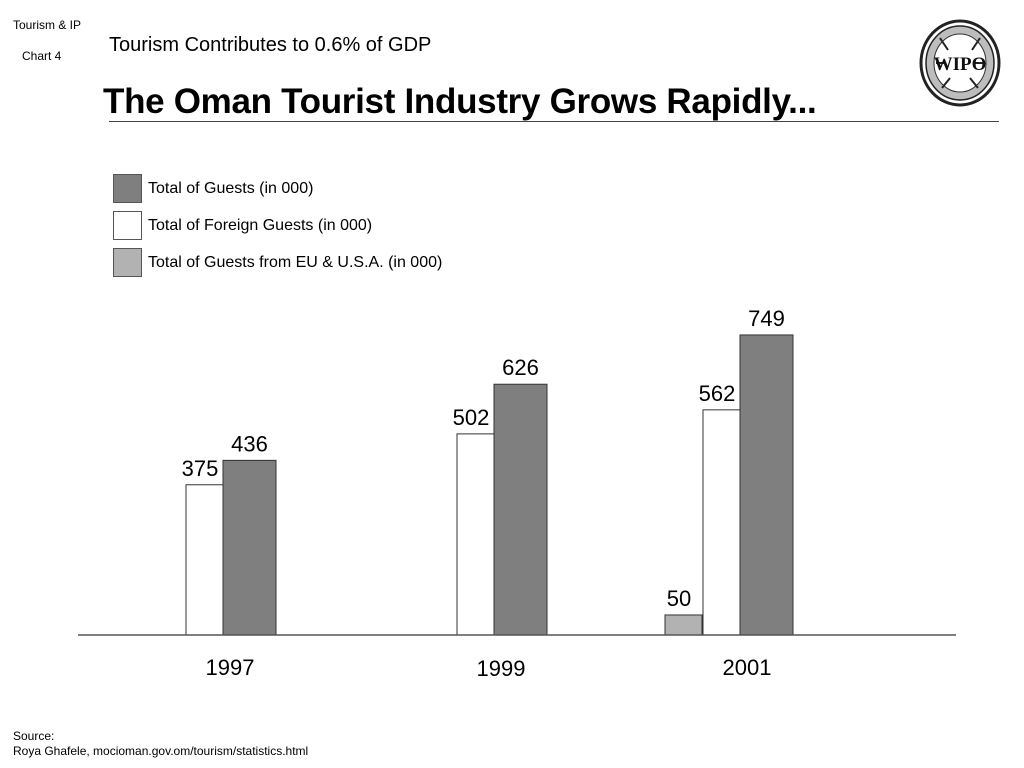  I want to click on bar-total-guests-1997, so click(249, 547).